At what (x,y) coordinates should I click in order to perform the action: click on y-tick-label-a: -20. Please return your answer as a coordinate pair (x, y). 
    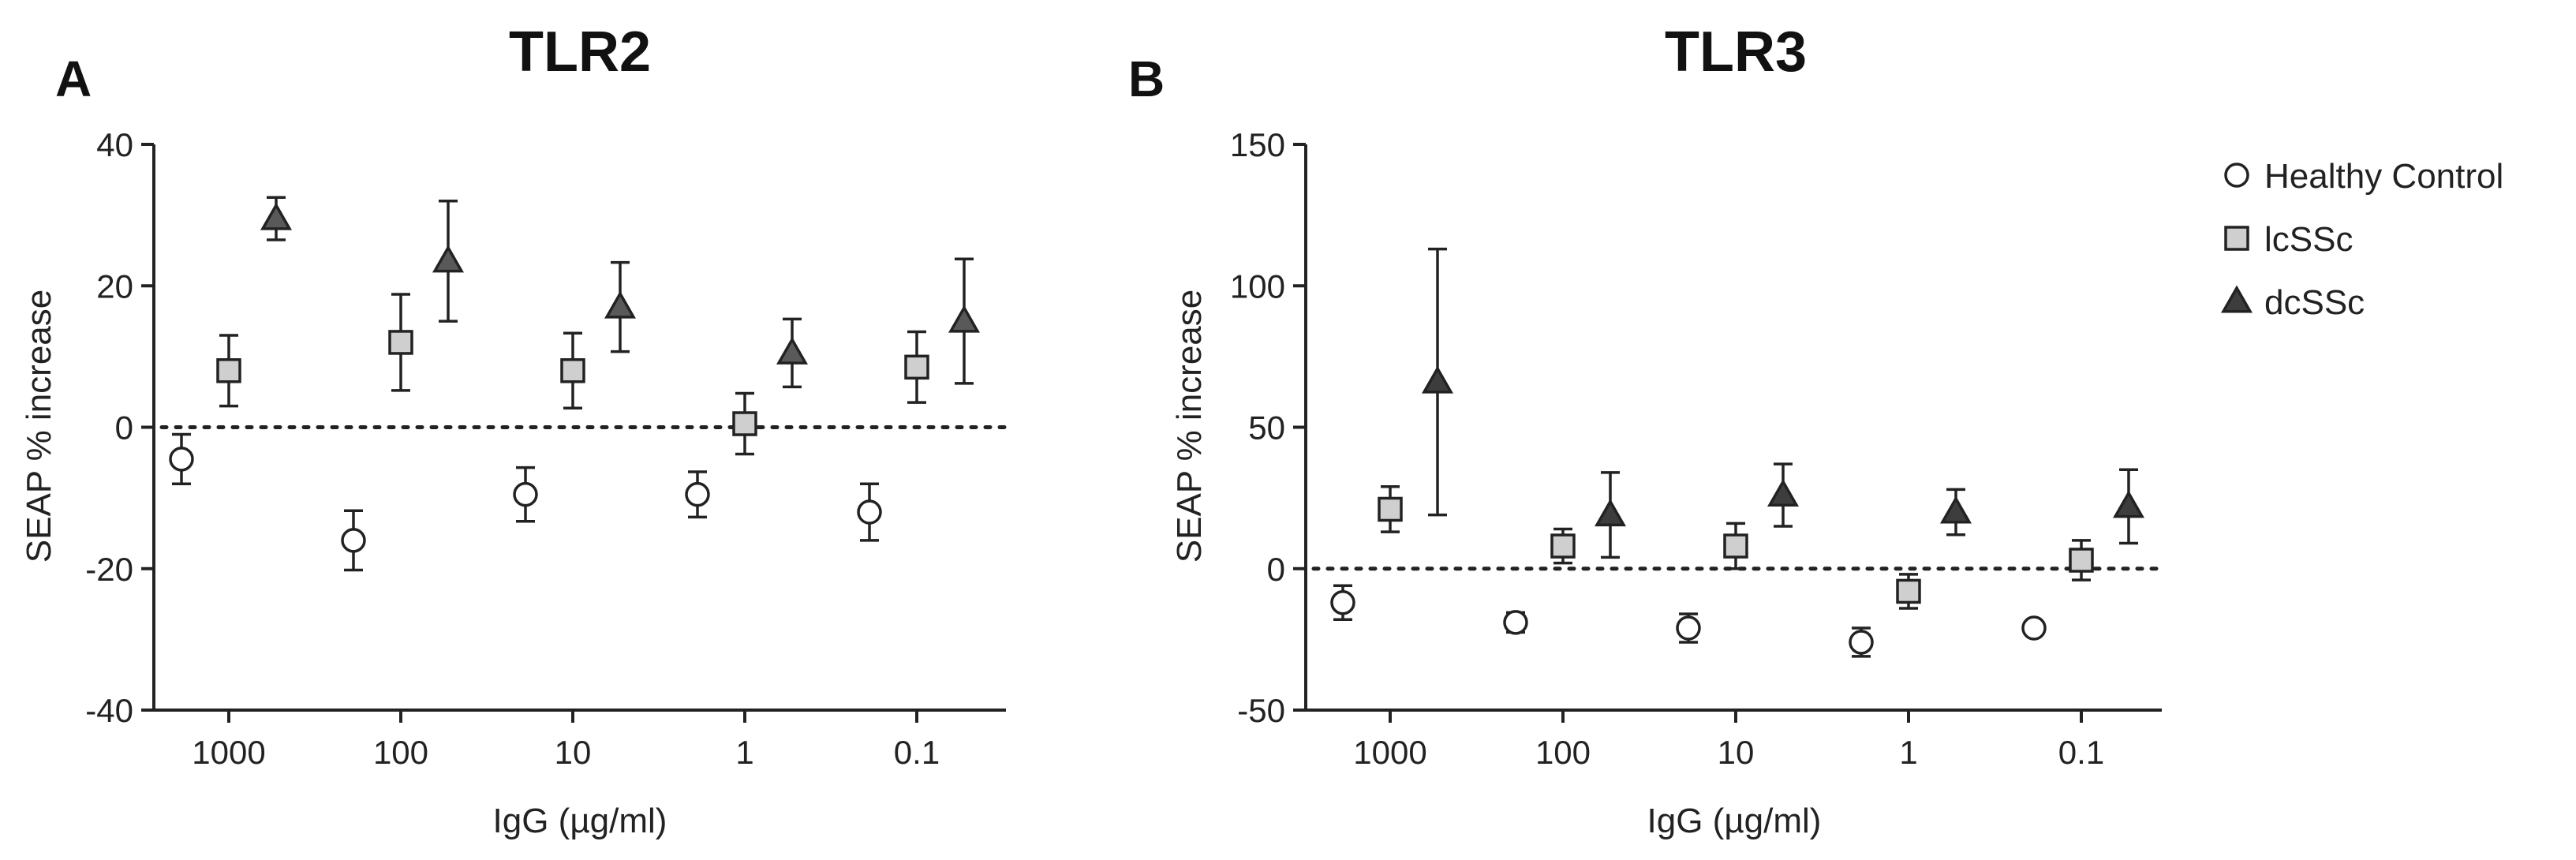
    Looking at the image, I should click on (109, 569).